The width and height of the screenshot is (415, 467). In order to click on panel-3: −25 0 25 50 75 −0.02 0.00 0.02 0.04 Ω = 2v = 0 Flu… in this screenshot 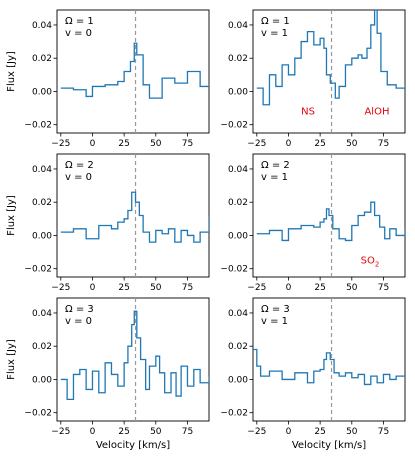, I will do `click(108, 223)`.